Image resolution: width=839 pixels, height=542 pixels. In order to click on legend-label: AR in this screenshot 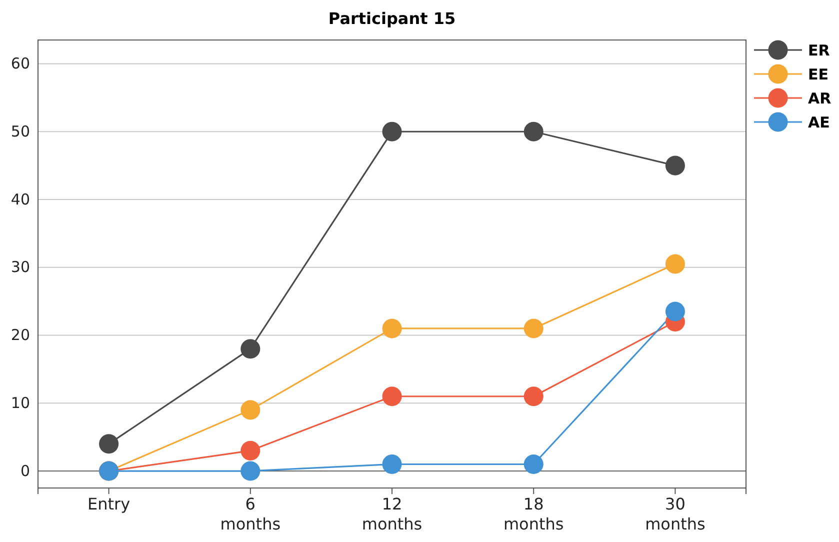, I will do `click(820, 98)`.